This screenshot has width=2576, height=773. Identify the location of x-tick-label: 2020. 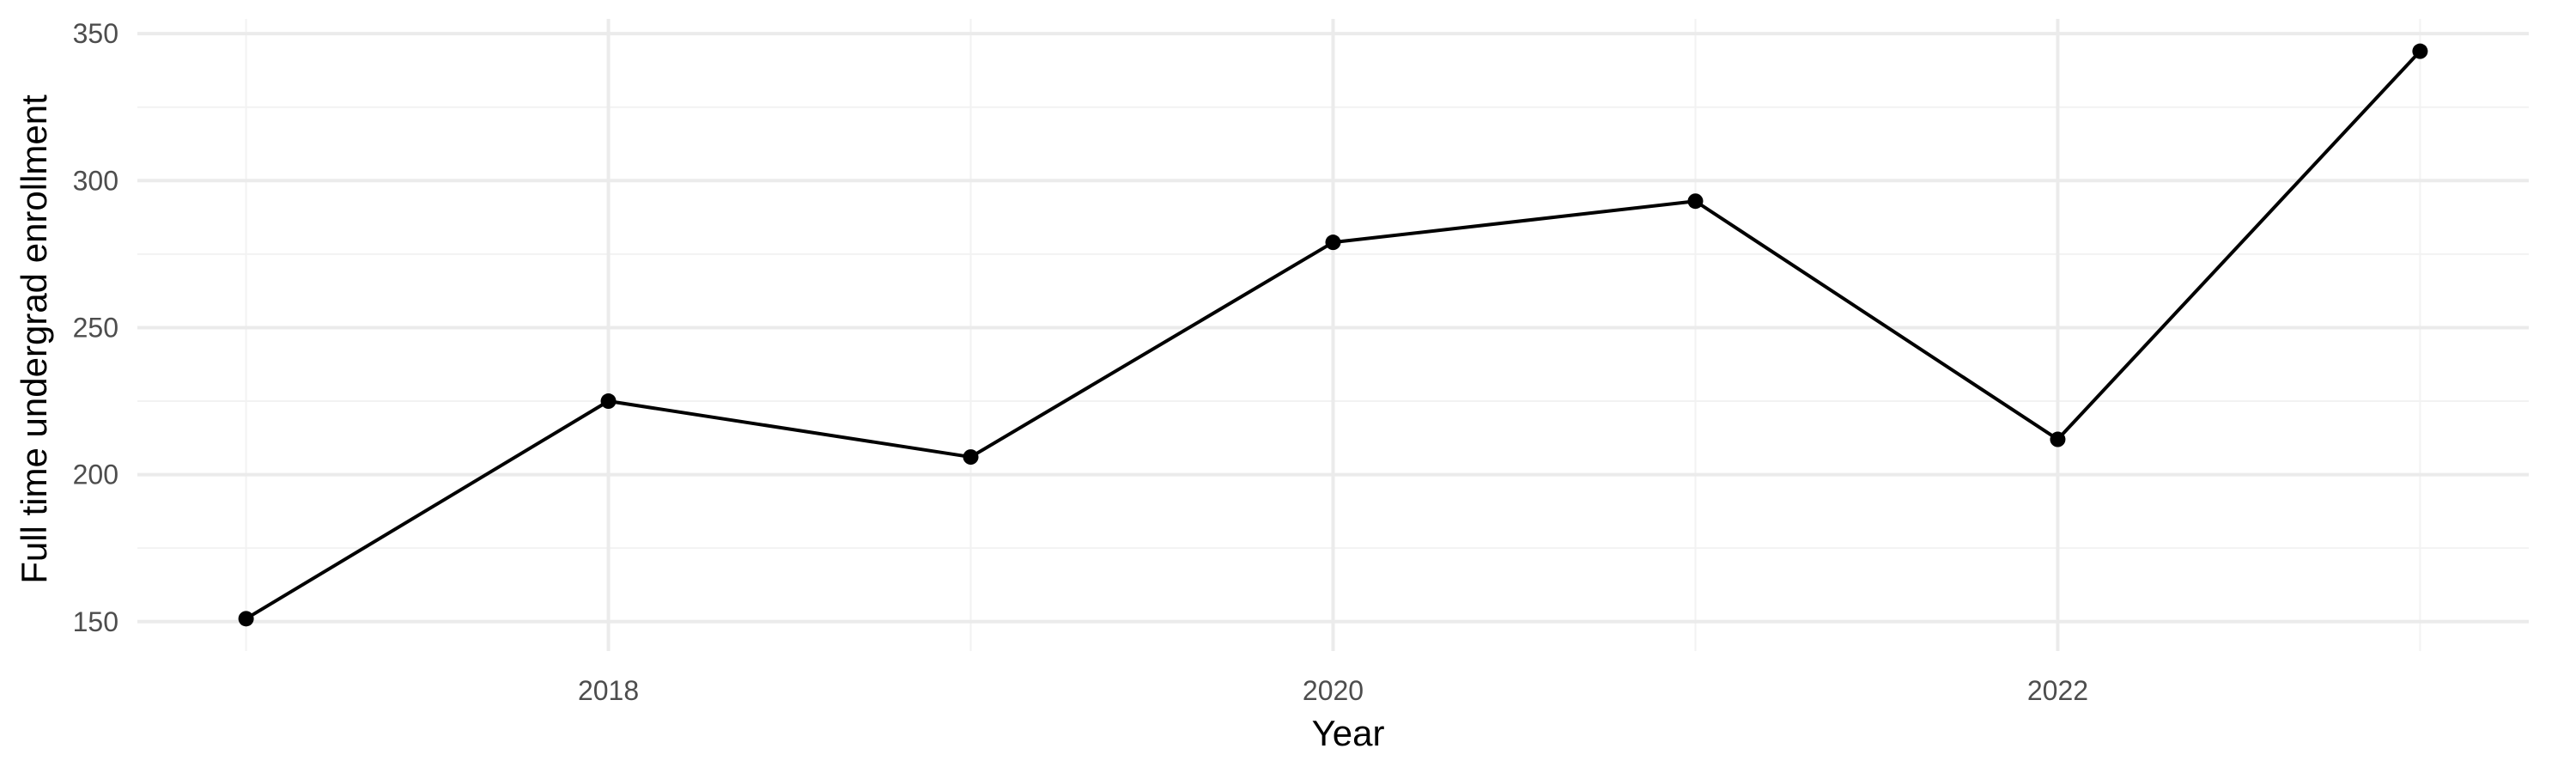
(1334, 690).